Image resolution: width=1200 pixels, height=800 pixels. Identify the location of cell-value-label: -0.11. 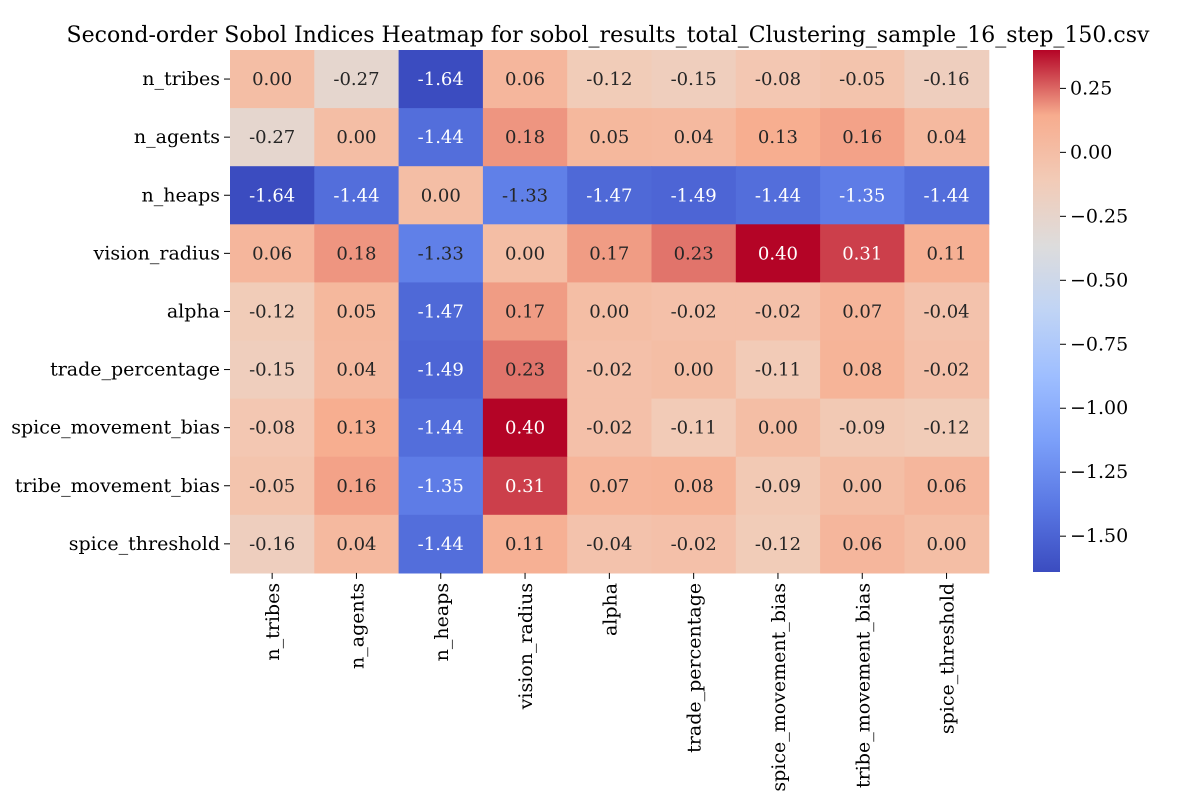
(778, 370).